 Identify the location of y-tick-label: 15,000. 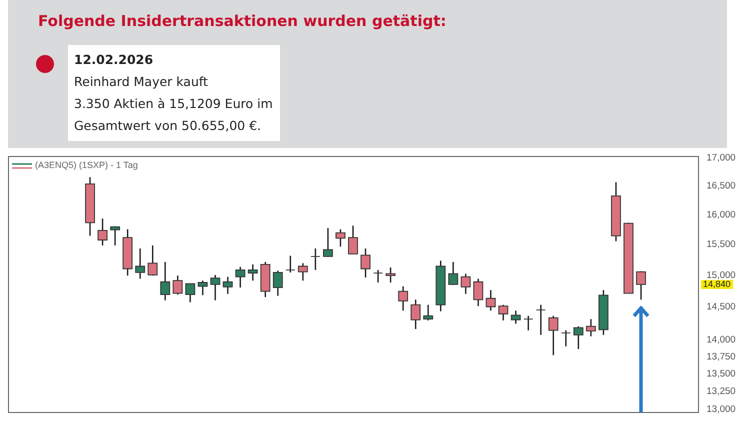
(721, 275).